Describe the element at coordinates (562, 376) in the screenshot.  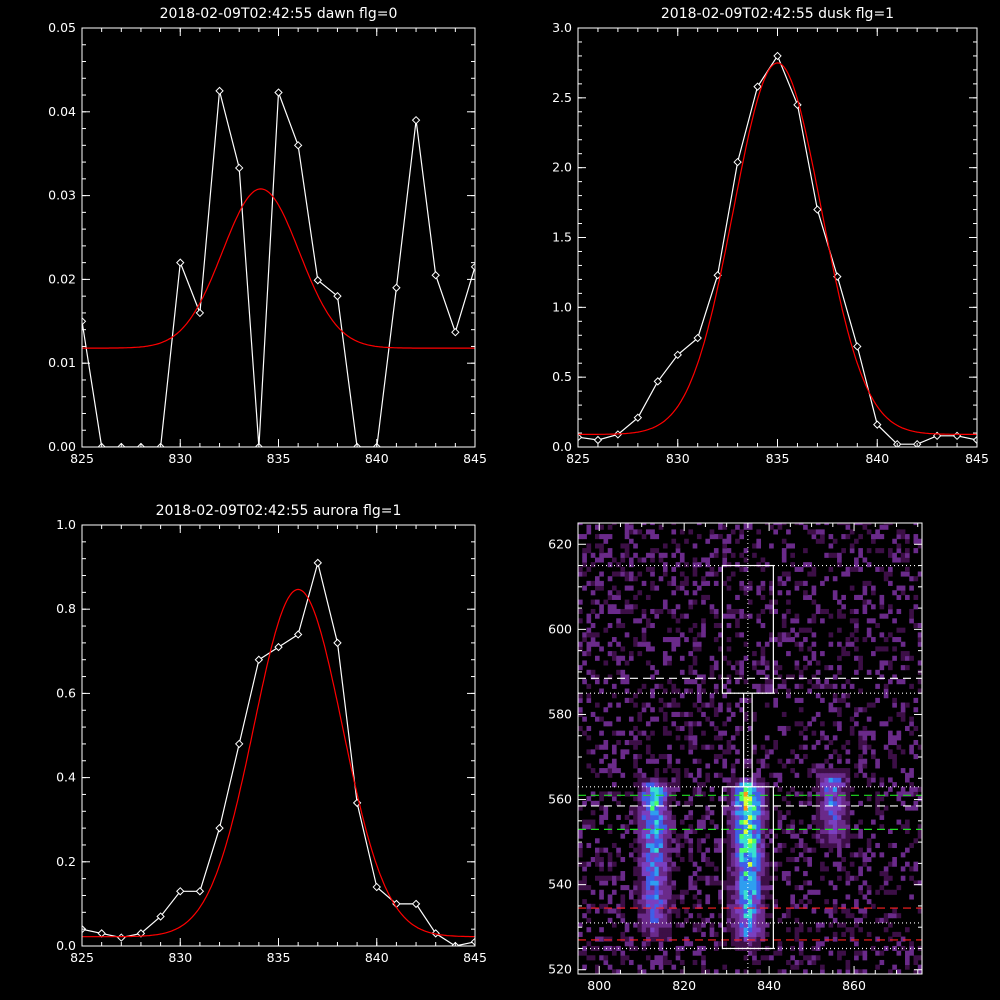
I see `y-tick-label: 0.5` at that location.